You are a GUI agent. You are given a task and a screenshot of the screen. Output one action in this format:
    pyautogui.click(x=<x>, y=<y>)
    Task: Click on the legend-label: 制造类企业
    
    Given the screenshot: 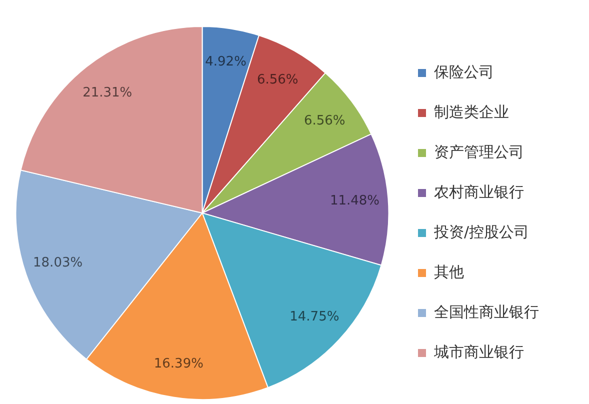 What is the action you would take?
    pyautogui.click(x=471, y=111)
    